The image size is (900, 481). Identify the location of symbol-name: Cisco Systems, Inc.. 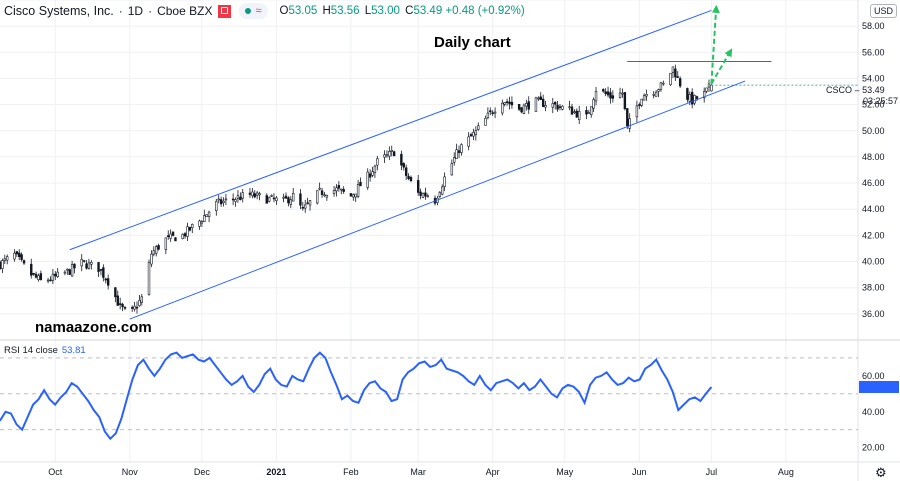
(59, 11).